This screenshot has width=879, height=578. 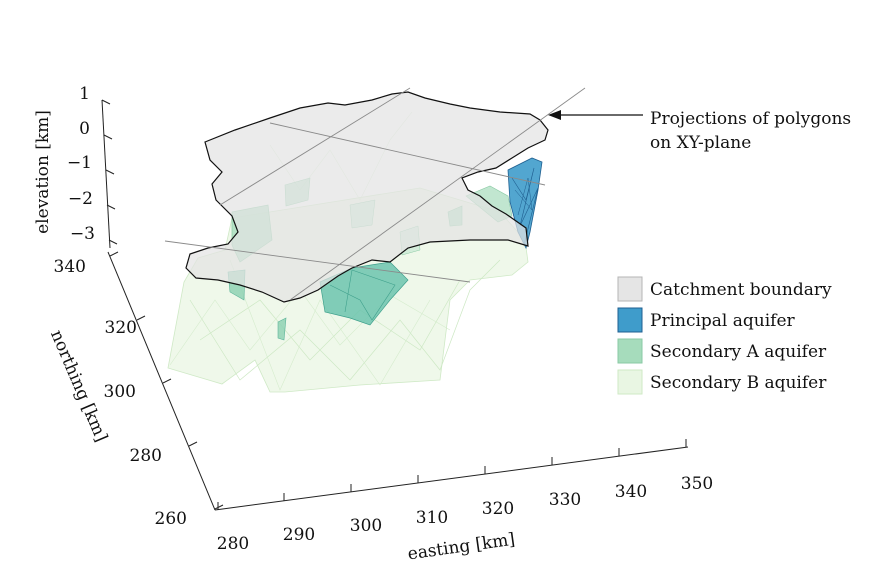 I want to click on legend-swatch-catchment, so click(x=630, y=289).